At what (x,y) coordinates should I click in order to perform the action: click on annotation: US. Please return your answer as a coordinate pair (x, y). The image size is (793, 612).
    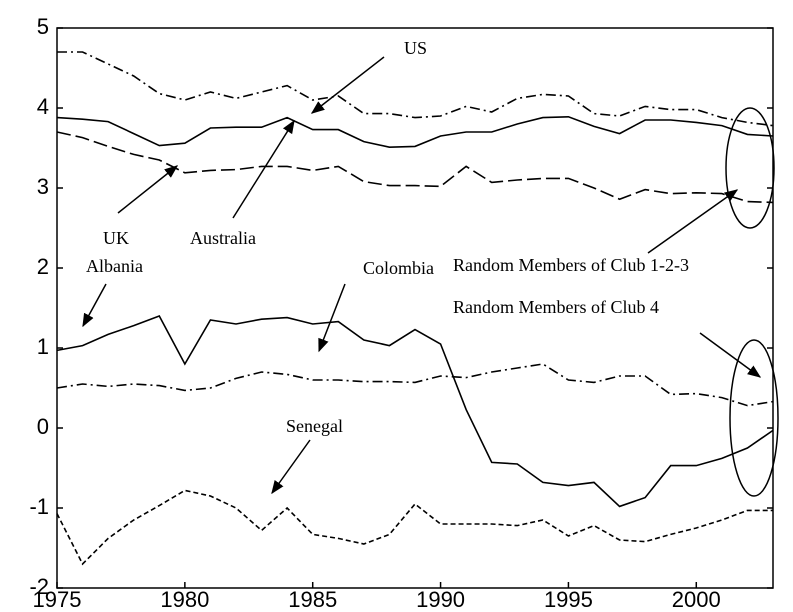
    Looking at the image, I should click on (415, 48).